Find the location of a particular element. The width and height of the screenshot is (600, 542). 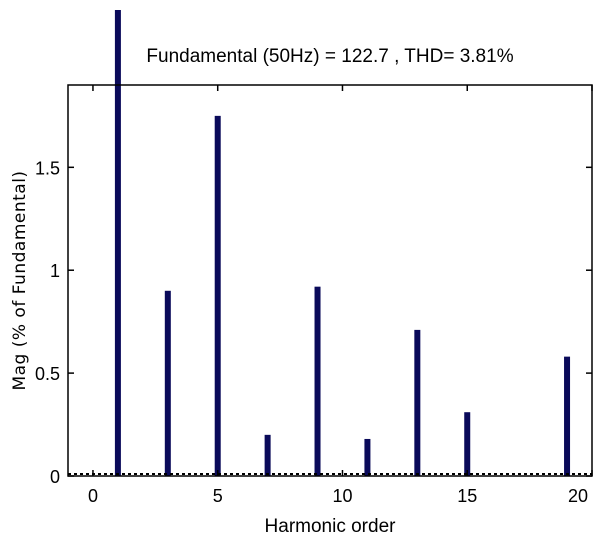

x-tick-label: 15 is located at coordinates (467, 496).